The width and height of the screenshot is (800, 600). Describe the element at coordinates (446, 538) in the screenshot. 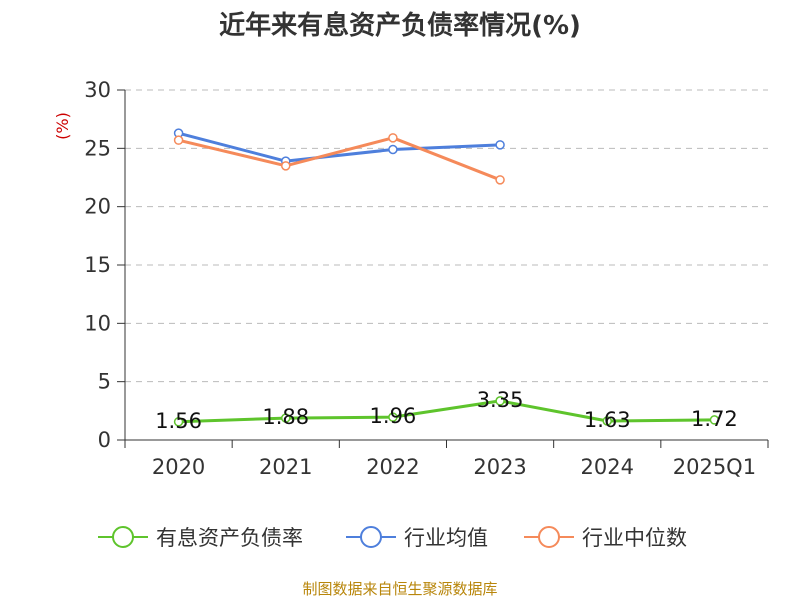

I see `legend-label: 行业均值` at that location.